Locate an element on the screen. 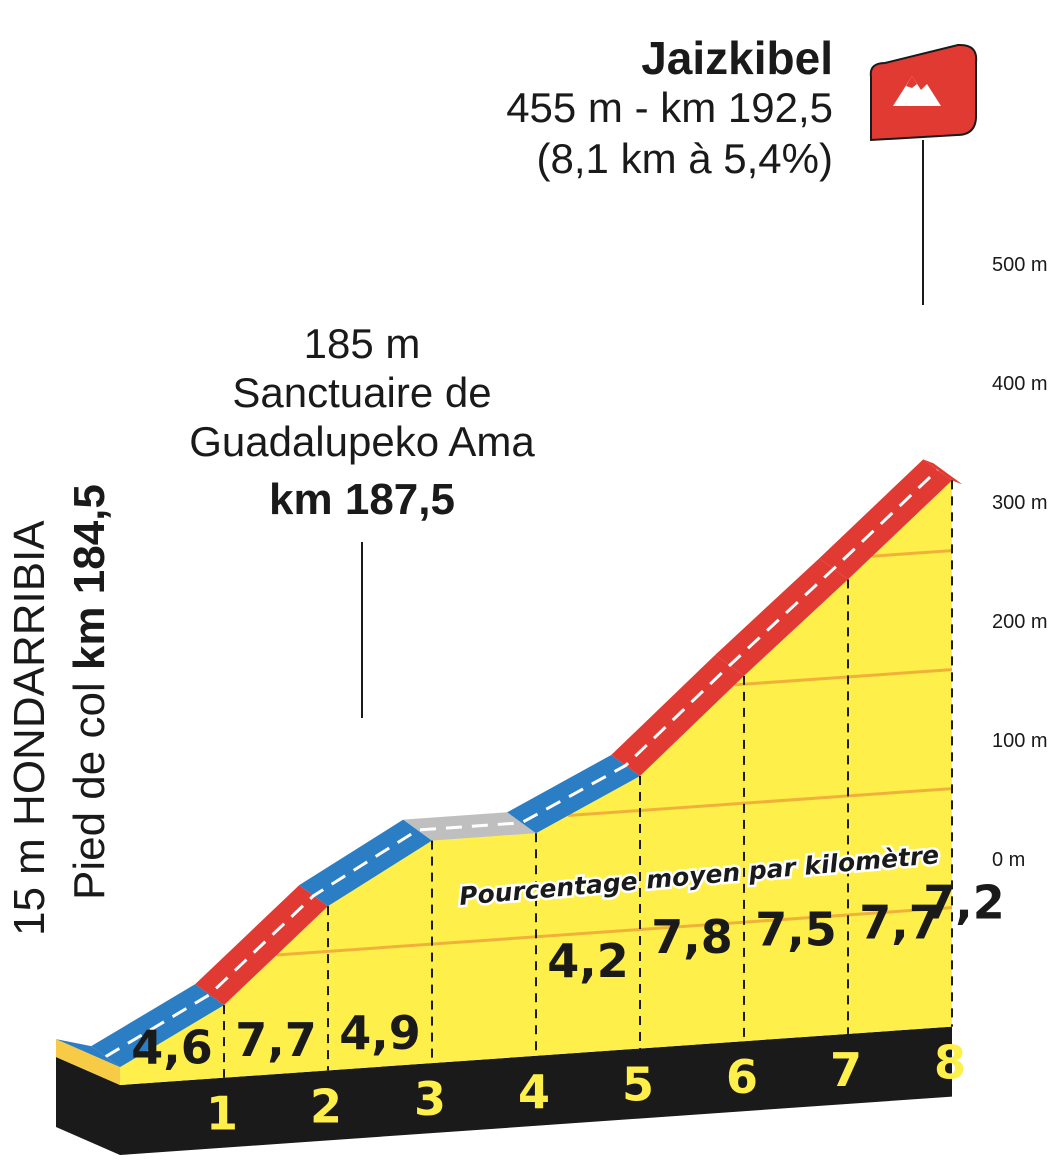 This screenshot has height=1174, width=1064. start-label-km: km 184,5 is located at coordinates (89, 577).